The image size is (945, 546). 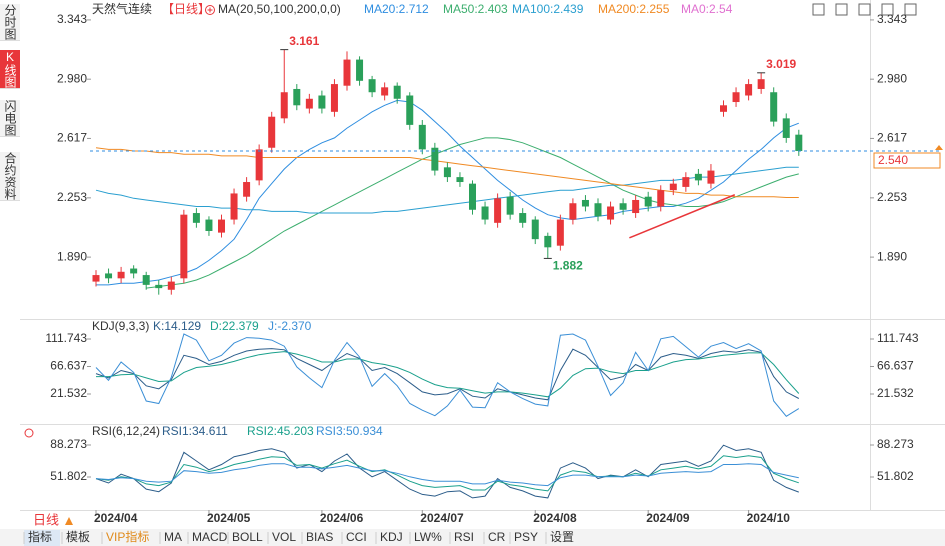 I want to click on add-icon, so click(x=210, y=10).